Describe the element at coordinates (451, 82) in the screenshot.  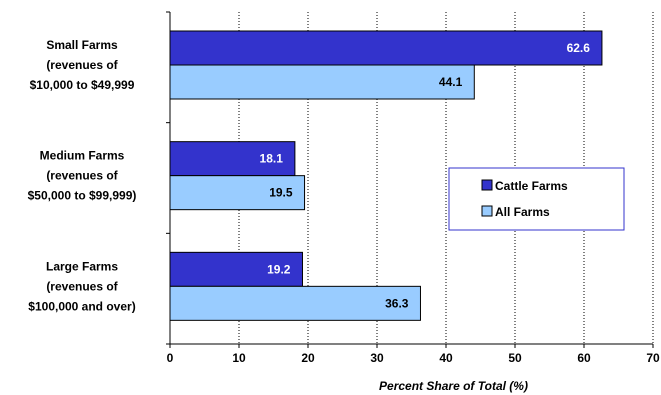
I see `data-label: 44.1` at that location.